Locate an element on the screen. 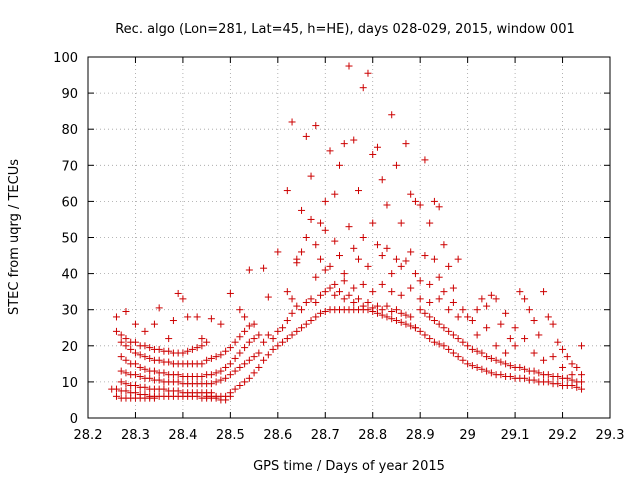 This screenshot has height=480, width=640. x-axis-label: GPS time / Days of year 2015 is located at coordinates (349, 466).